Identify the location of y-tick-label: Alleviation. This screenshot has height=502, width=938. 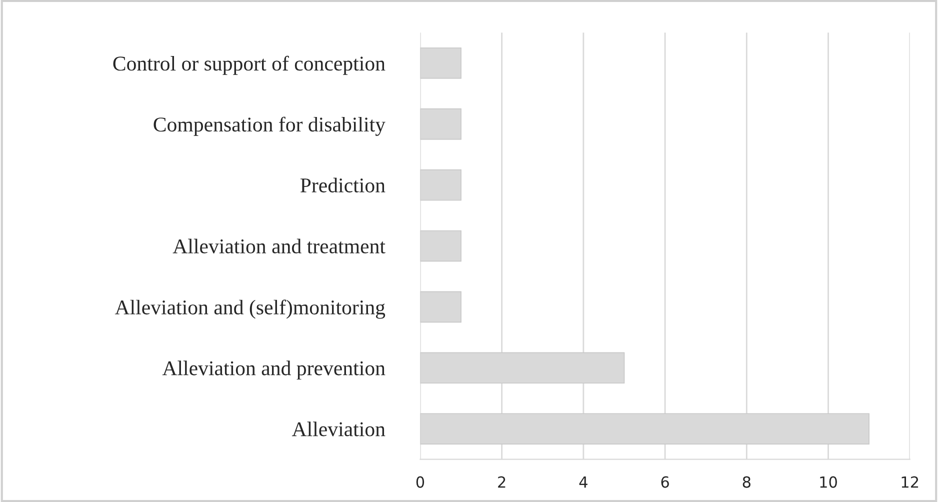
(339, 429).